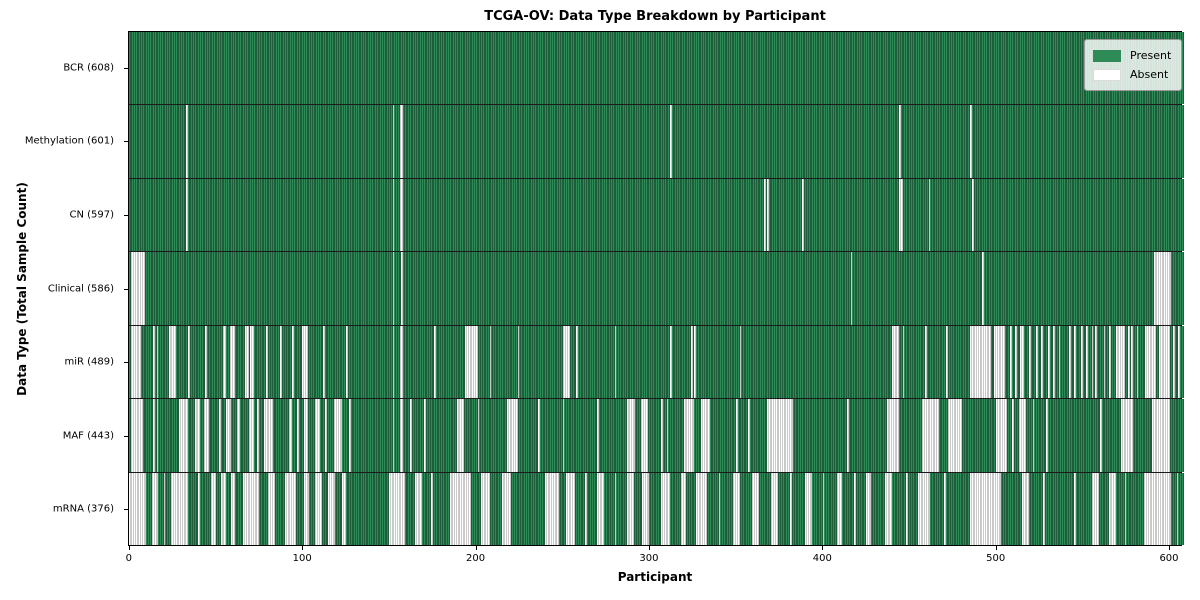 The image size is (1200, 600). I want to click on x-tick-labels: 0 100 200 300 400 500 600, so click(653, 558).